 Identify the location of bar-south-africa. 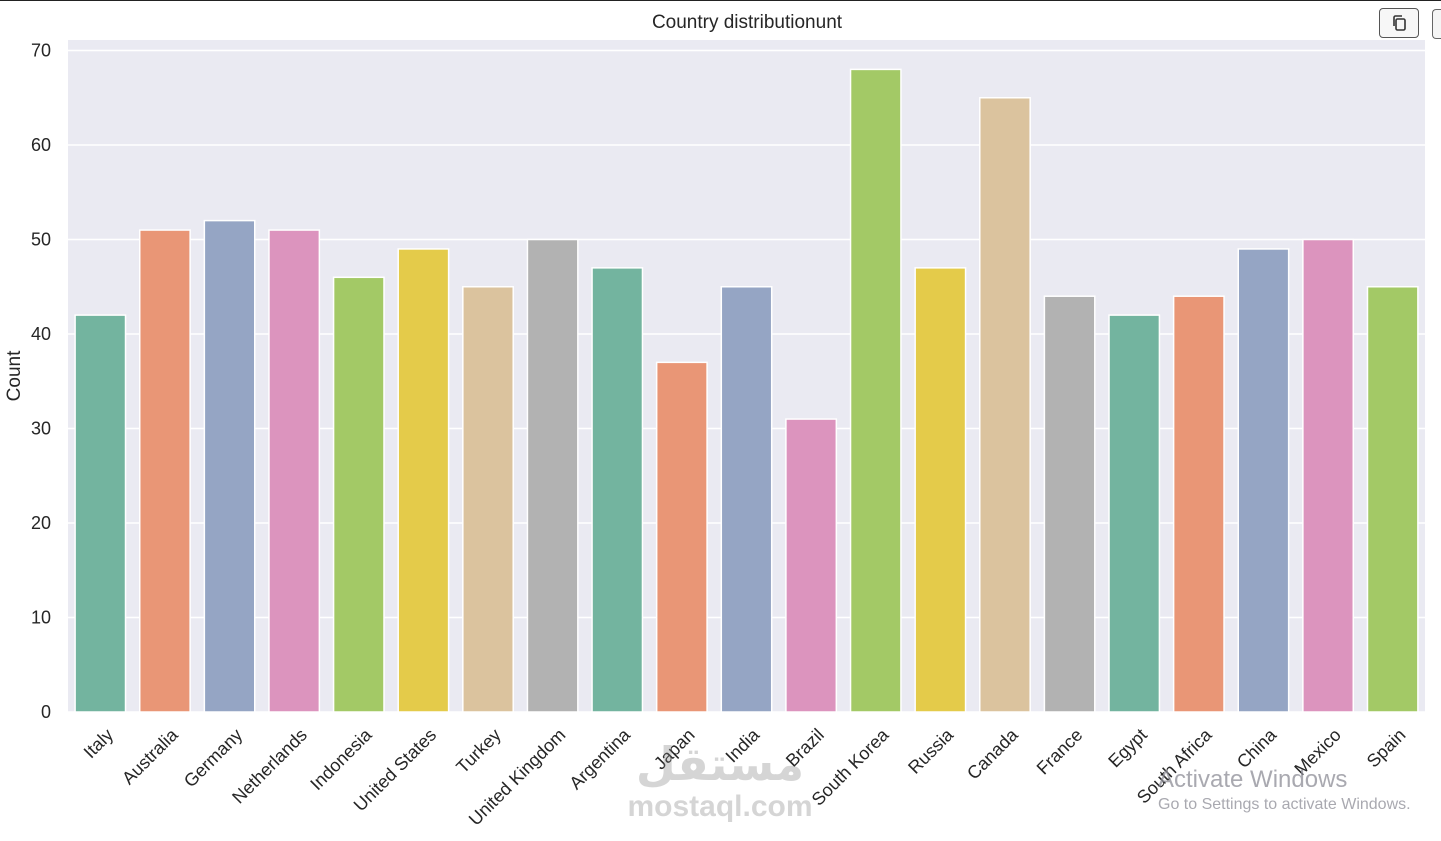
(1198, 504).